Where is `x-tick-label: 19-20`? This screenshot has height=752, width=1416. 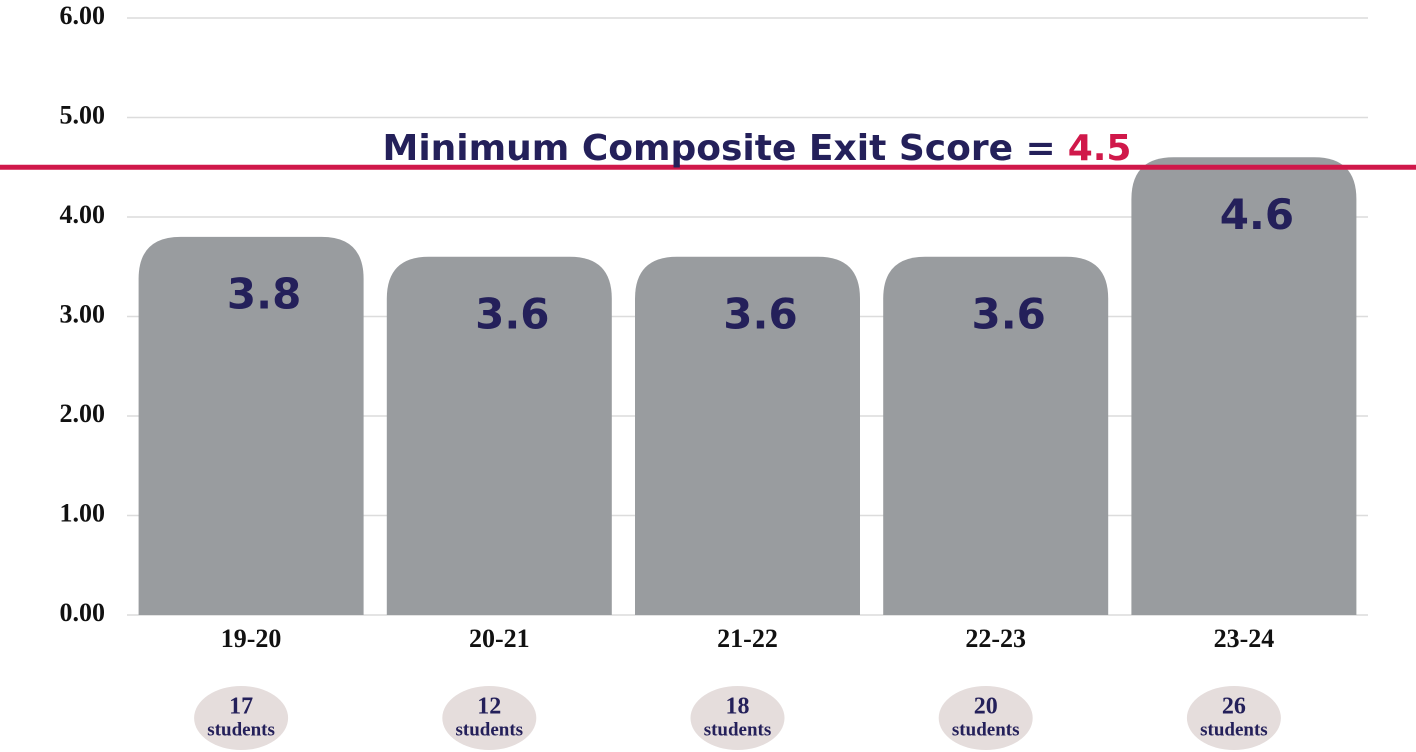 x-tick-label: 19-20 is located at coordinates (251, 638).